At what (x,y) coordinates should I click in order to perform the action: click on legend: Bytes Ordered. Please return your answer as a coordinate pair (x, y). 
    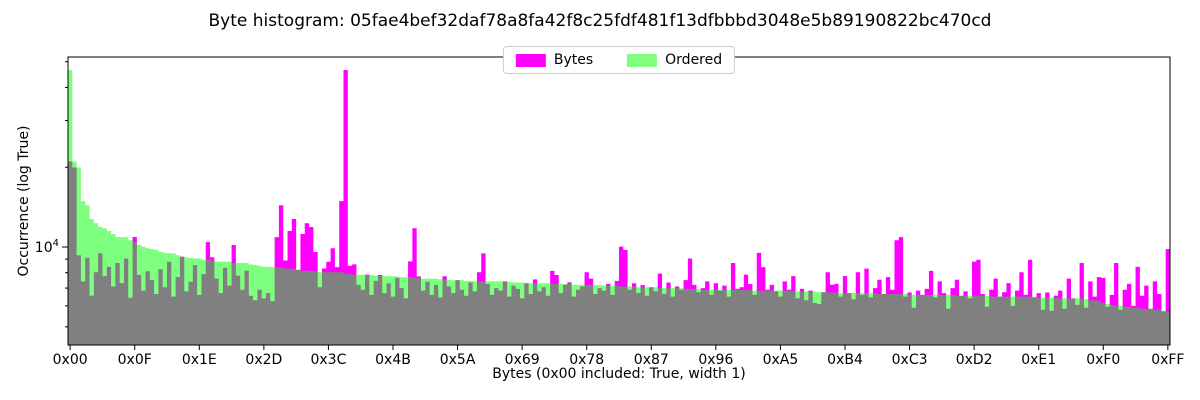
    Looking at the image, I should click on (619, 60).